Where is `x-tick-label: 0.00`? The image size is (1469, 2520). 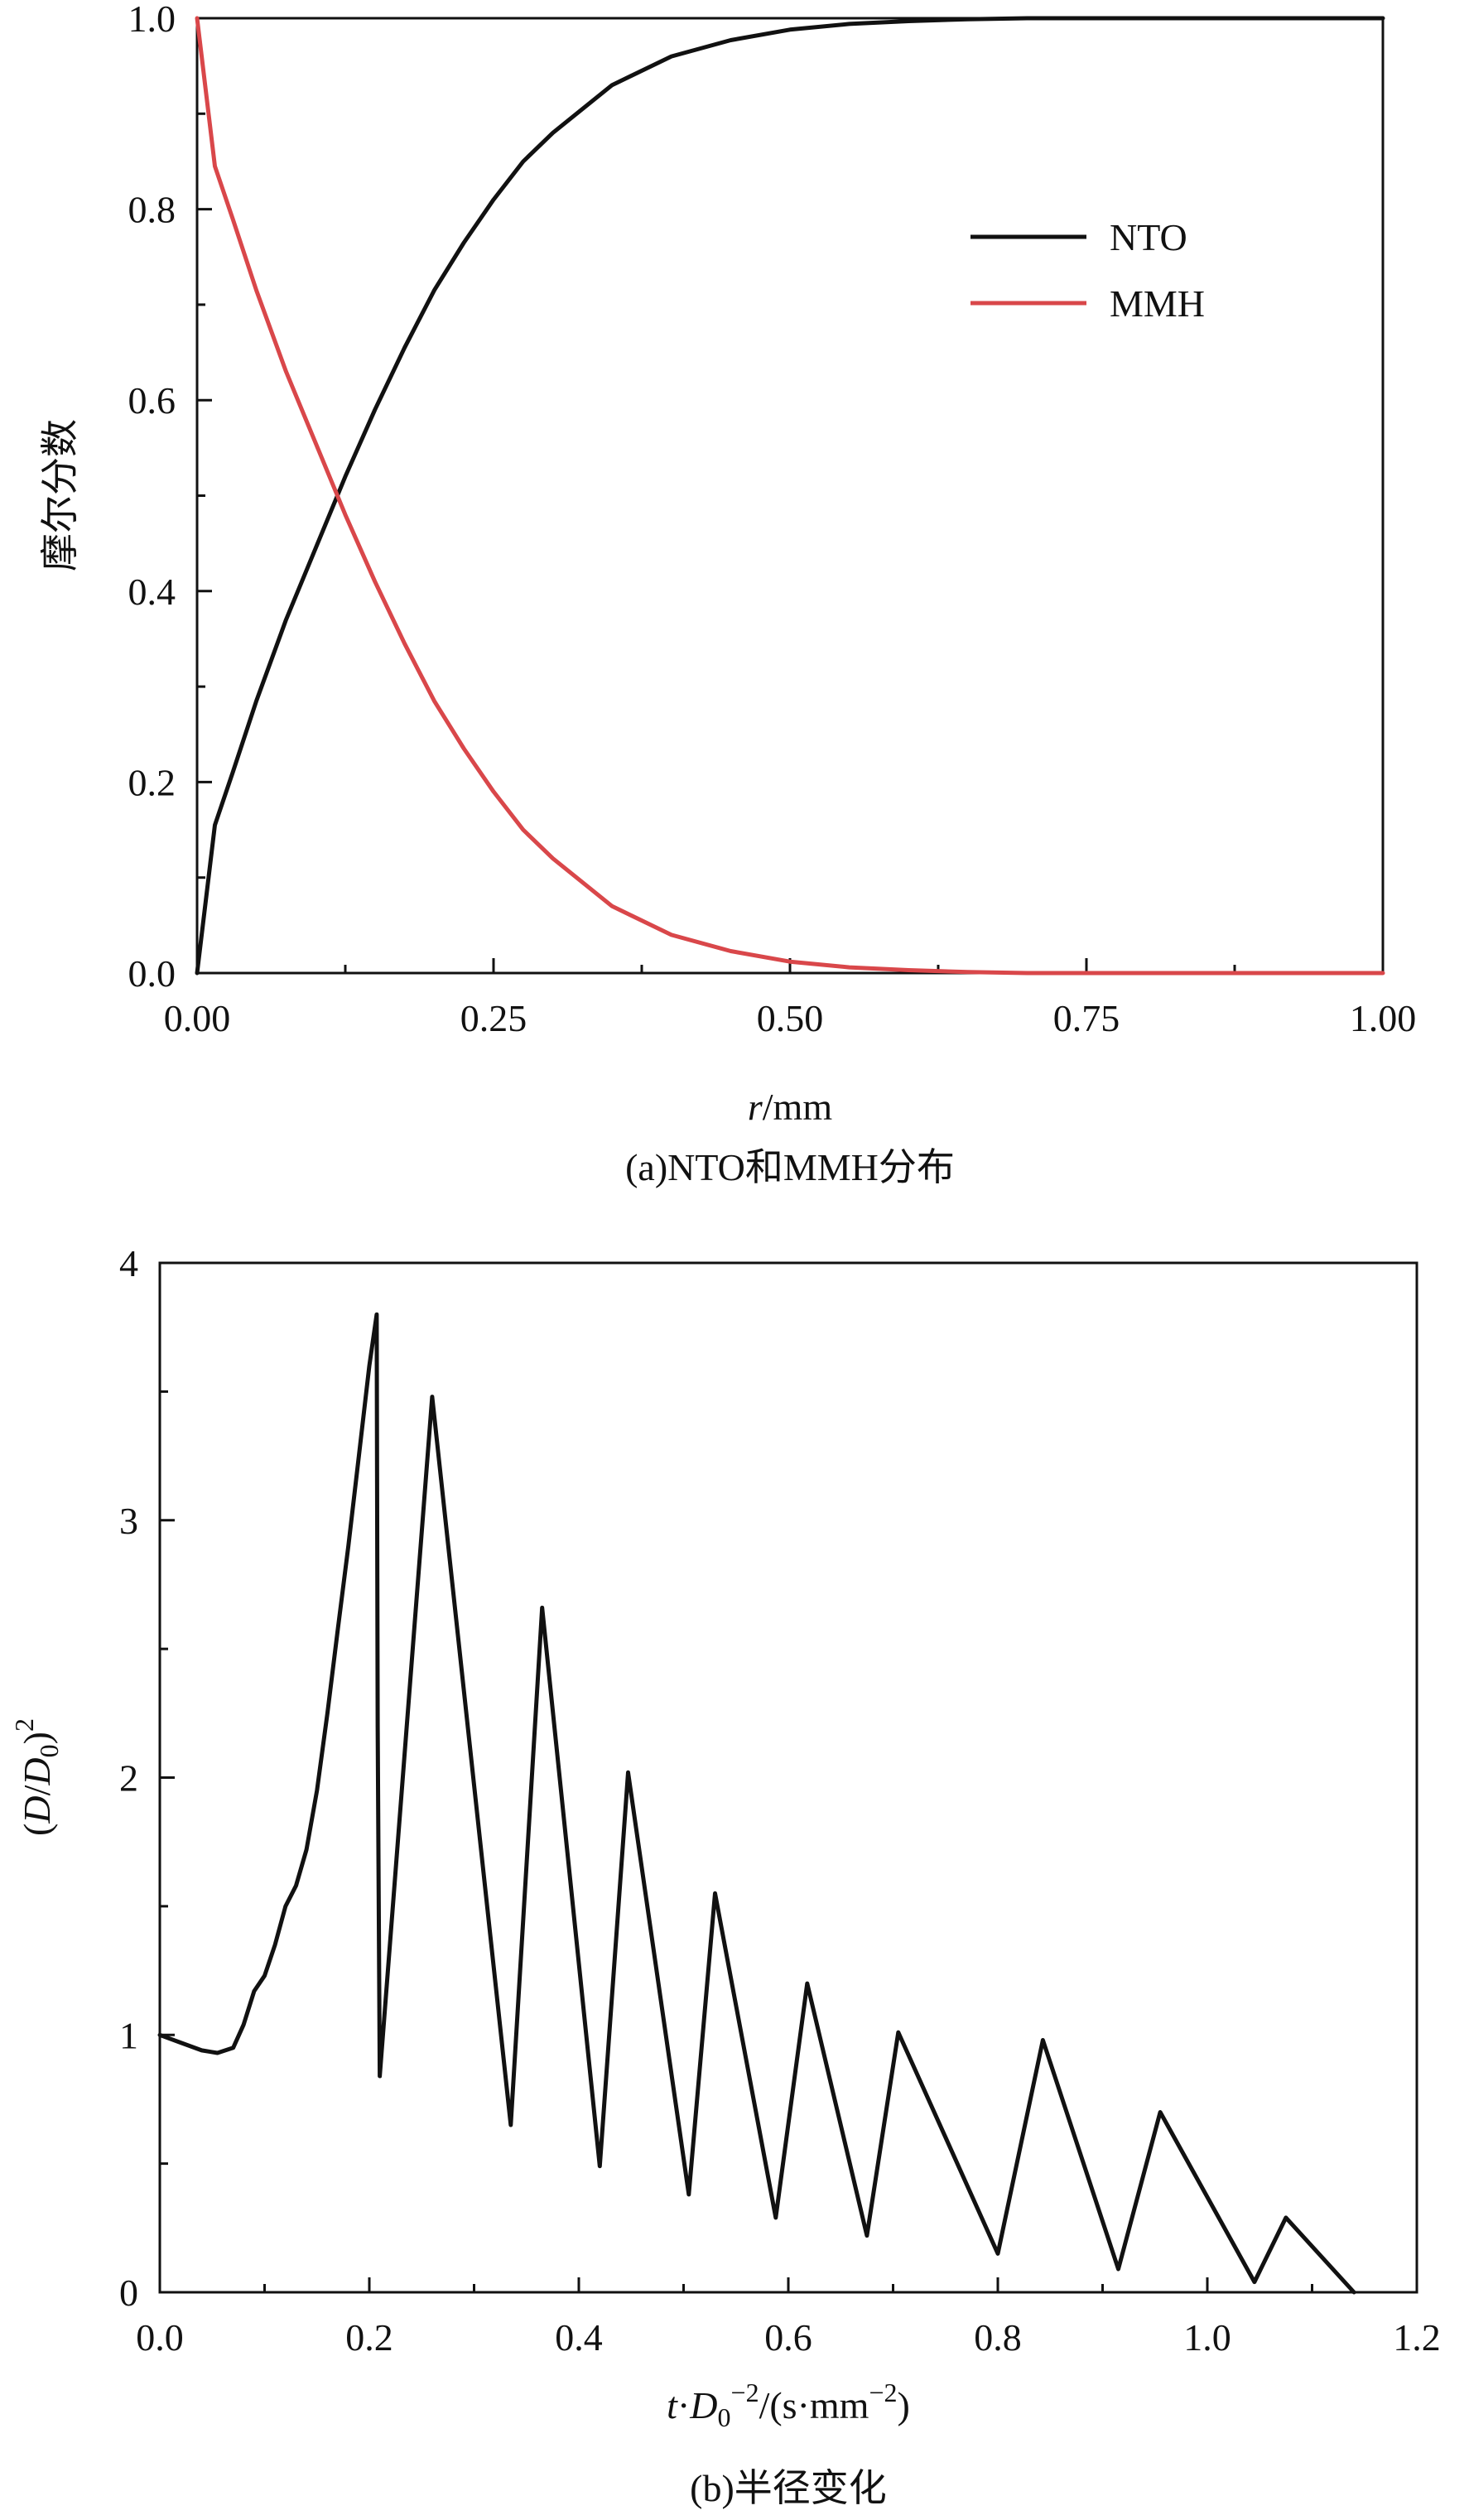
x-tick-label: 0.00 is located at coordinates (197, 1018).